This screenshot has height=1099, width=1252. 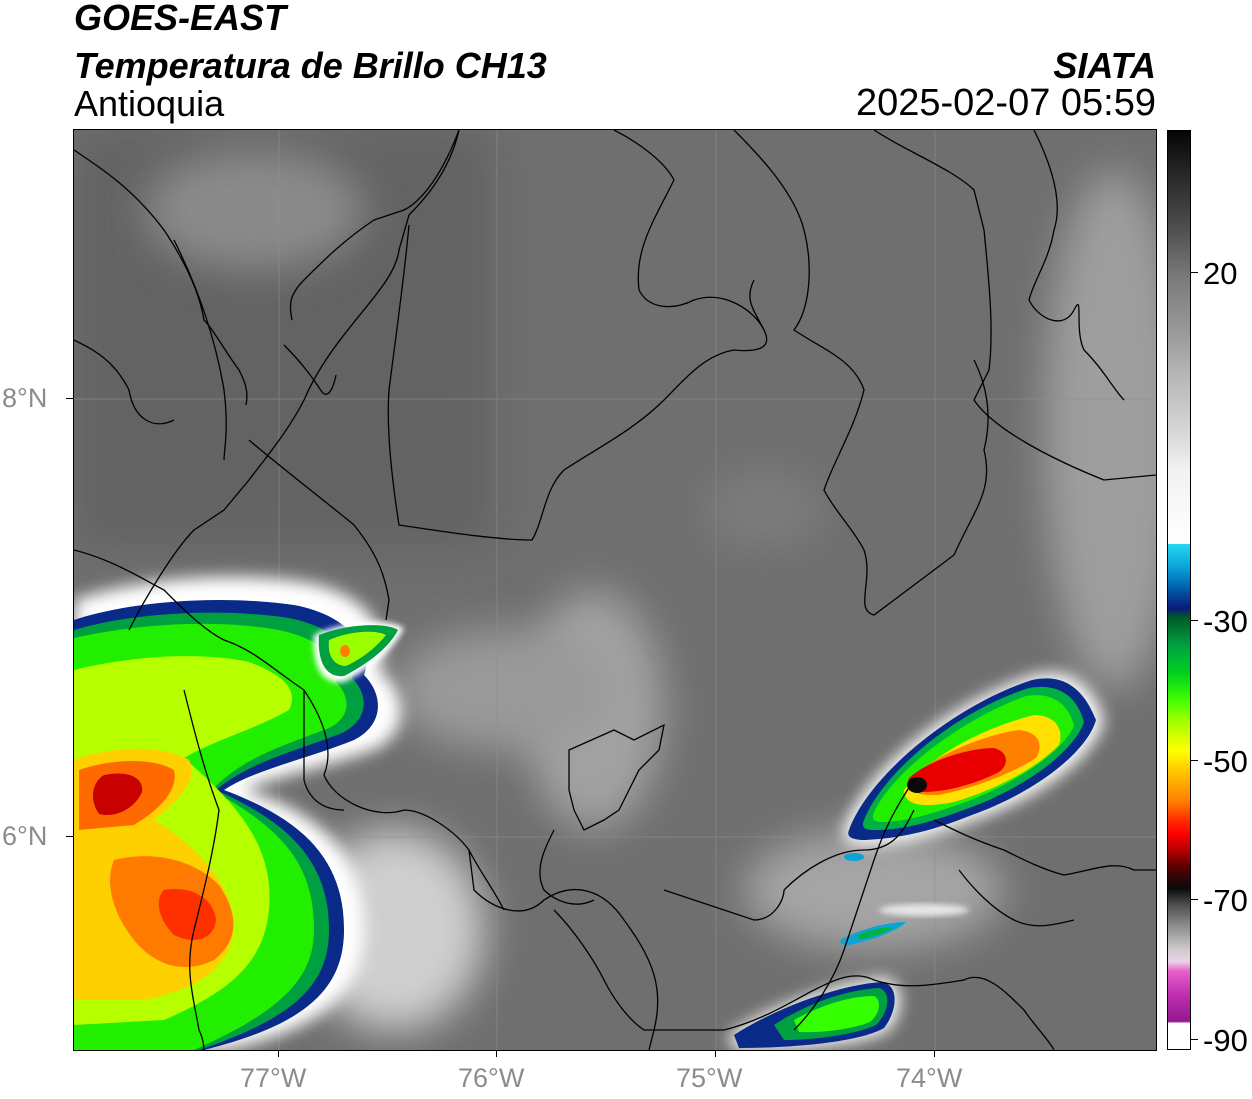 What do you see at coordinates (69, 398) in the screenshot?
I see `lat-tick-8n` at bounding box center [69, 398].